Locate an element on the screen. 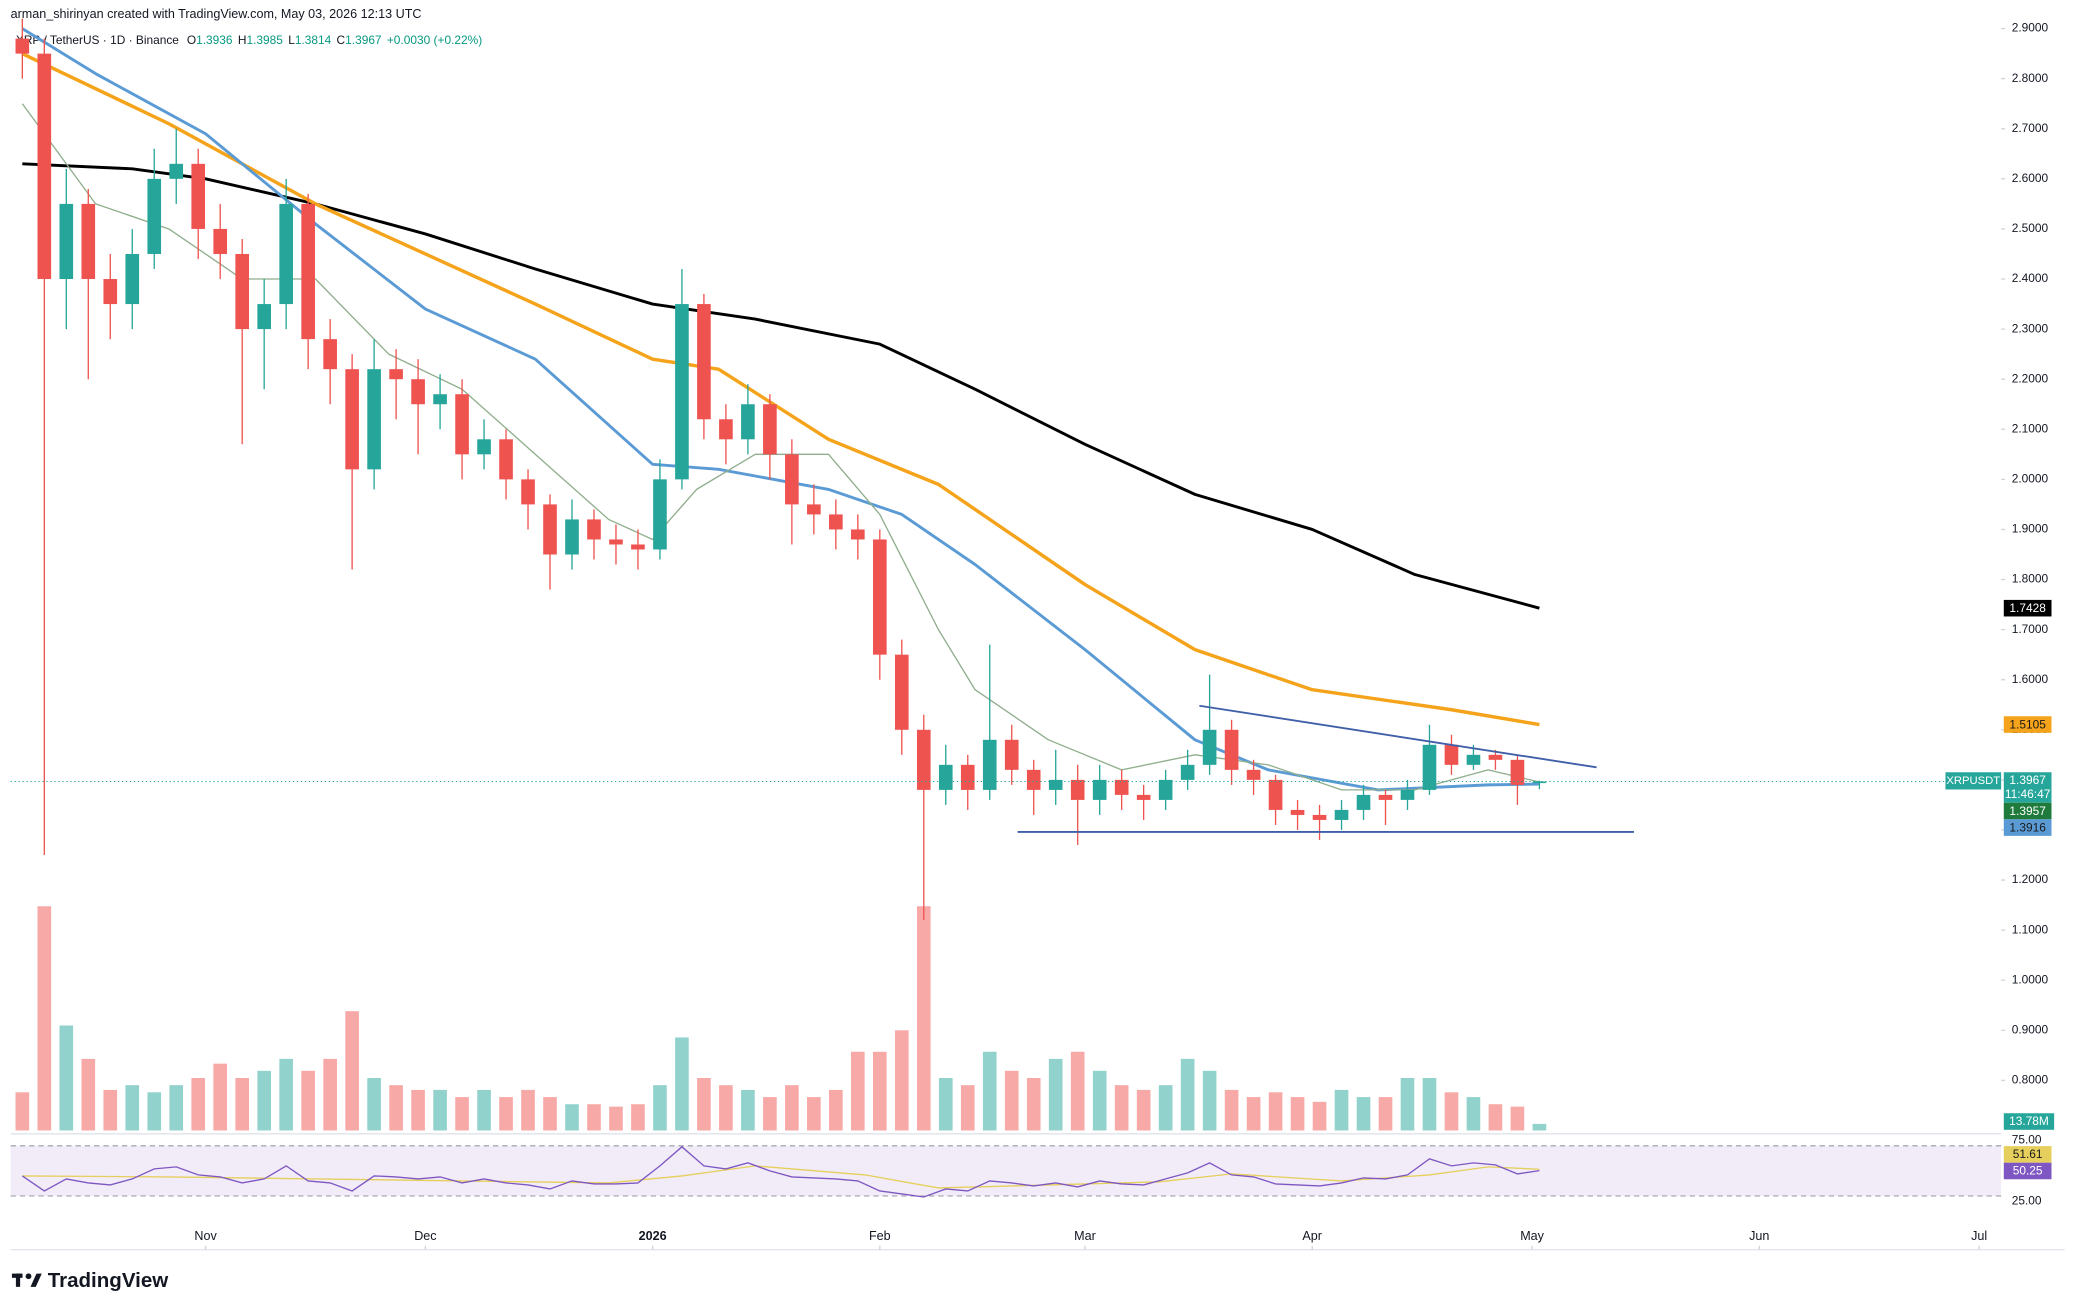  countdown: 11:46:47 is located at coordinates (2028, 794).